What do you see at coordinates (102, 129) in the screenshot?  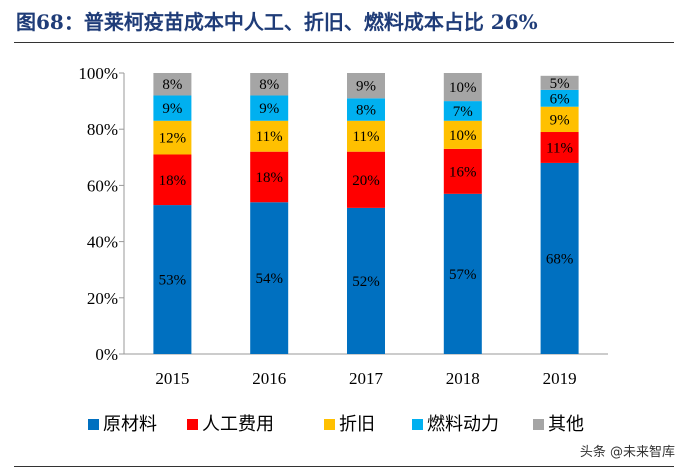 I see `y-tick-label: 80%` at bounding box center [102, 129].